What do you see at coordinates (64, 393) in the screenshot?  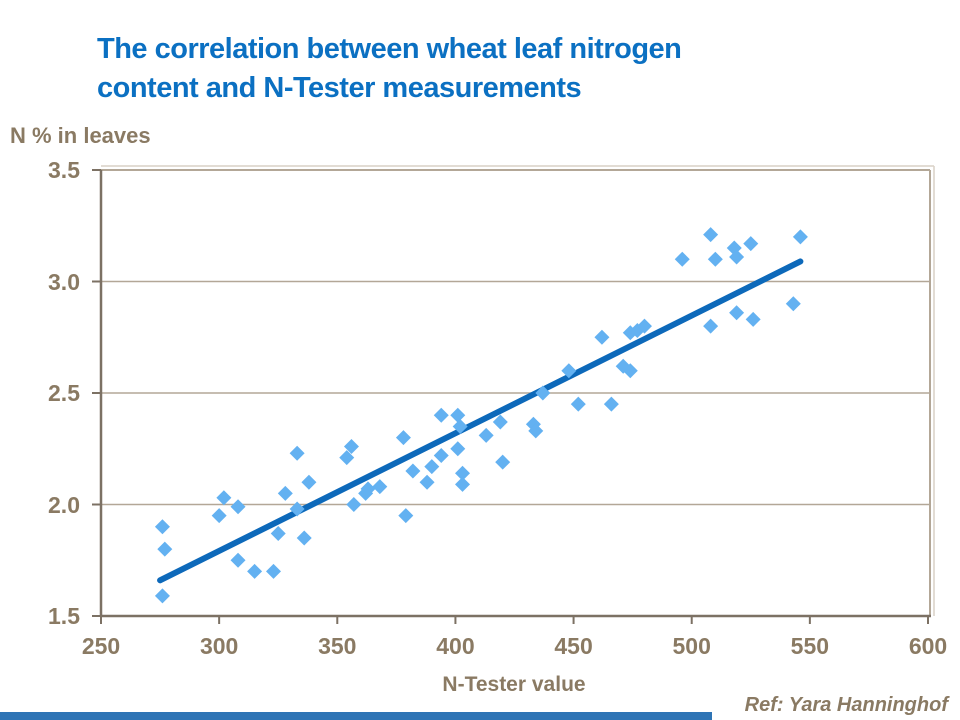 I see `y-tick-label: 2.5` at bounding box center [64, 393].